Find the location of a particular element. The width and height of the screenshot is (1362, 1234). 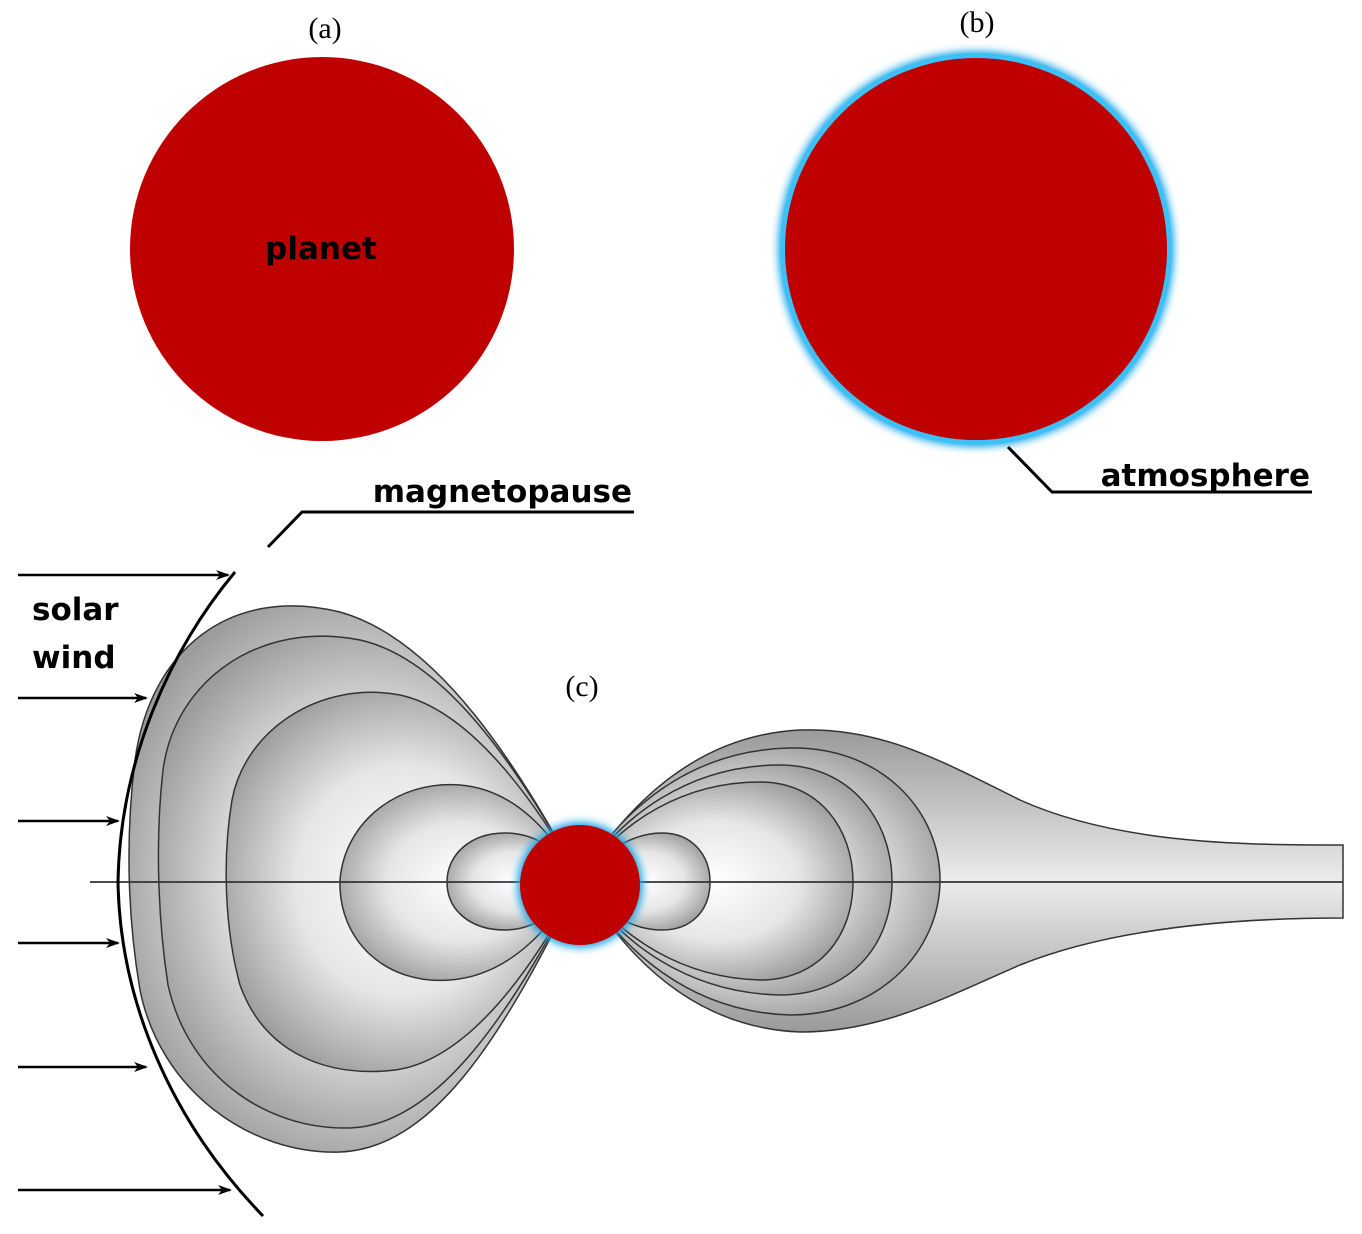

magnetopause-label: magnetopause is located at coordinates (502, 492).